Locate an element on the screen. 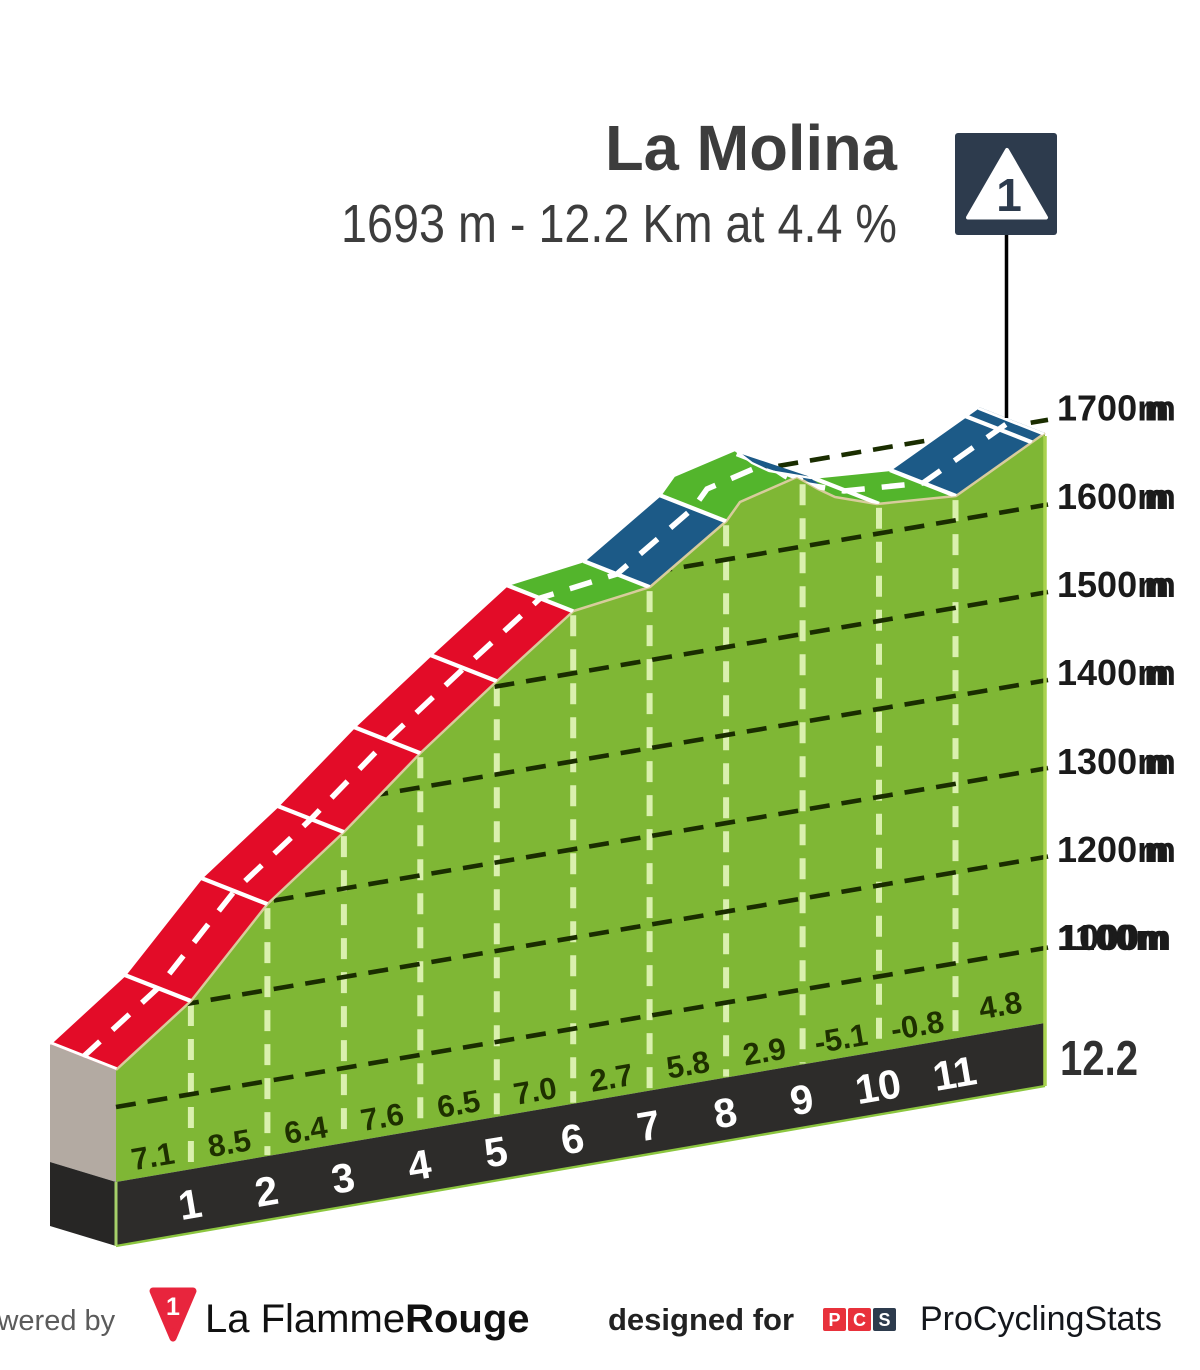 The height and width of the screenshot is (1370, 1200). svg-text: 11 is located at coordinates (954, 1073).